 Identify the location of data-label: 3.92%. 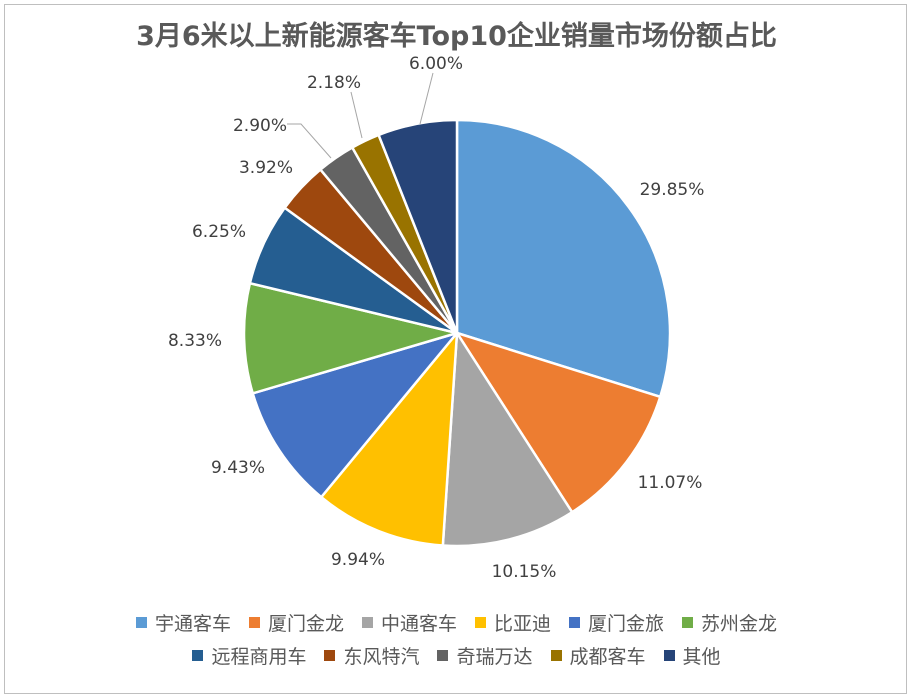
(266, 168).